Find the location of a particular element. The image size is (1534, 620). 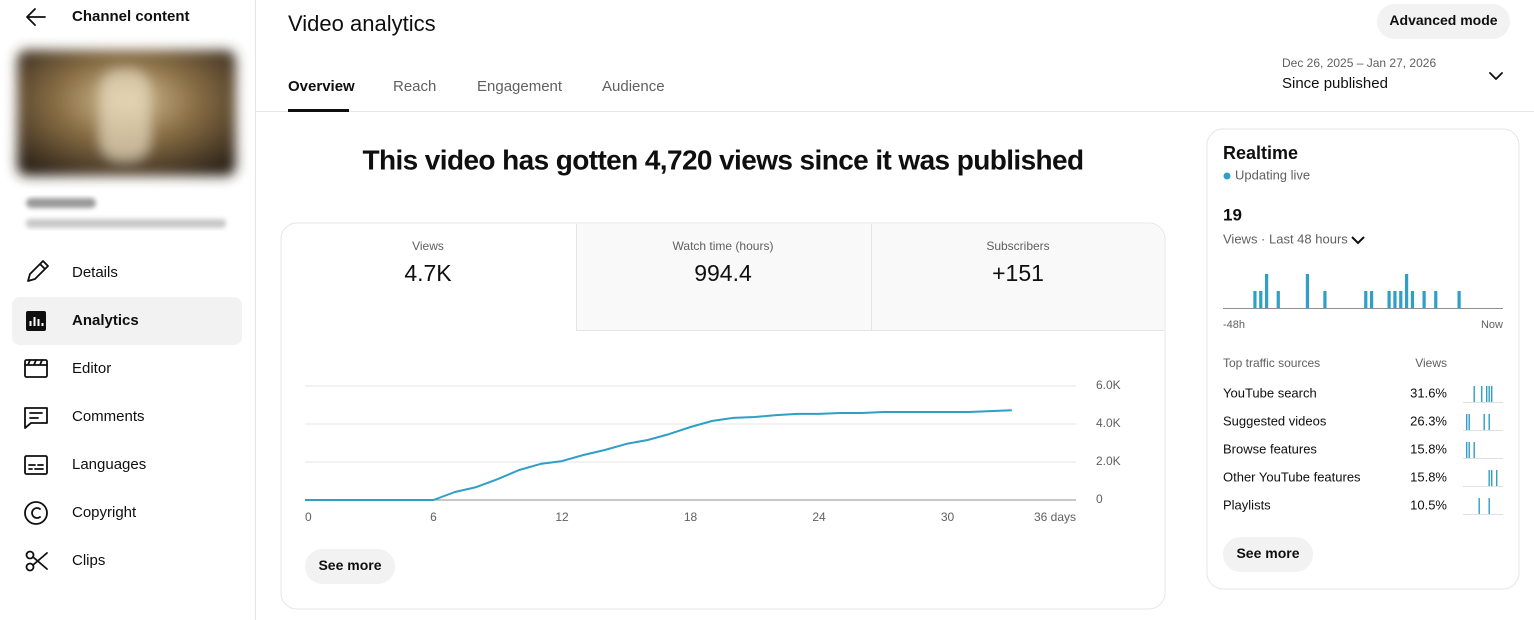

y-tick-label: 2.0K is located at coordinates (1108, 461).